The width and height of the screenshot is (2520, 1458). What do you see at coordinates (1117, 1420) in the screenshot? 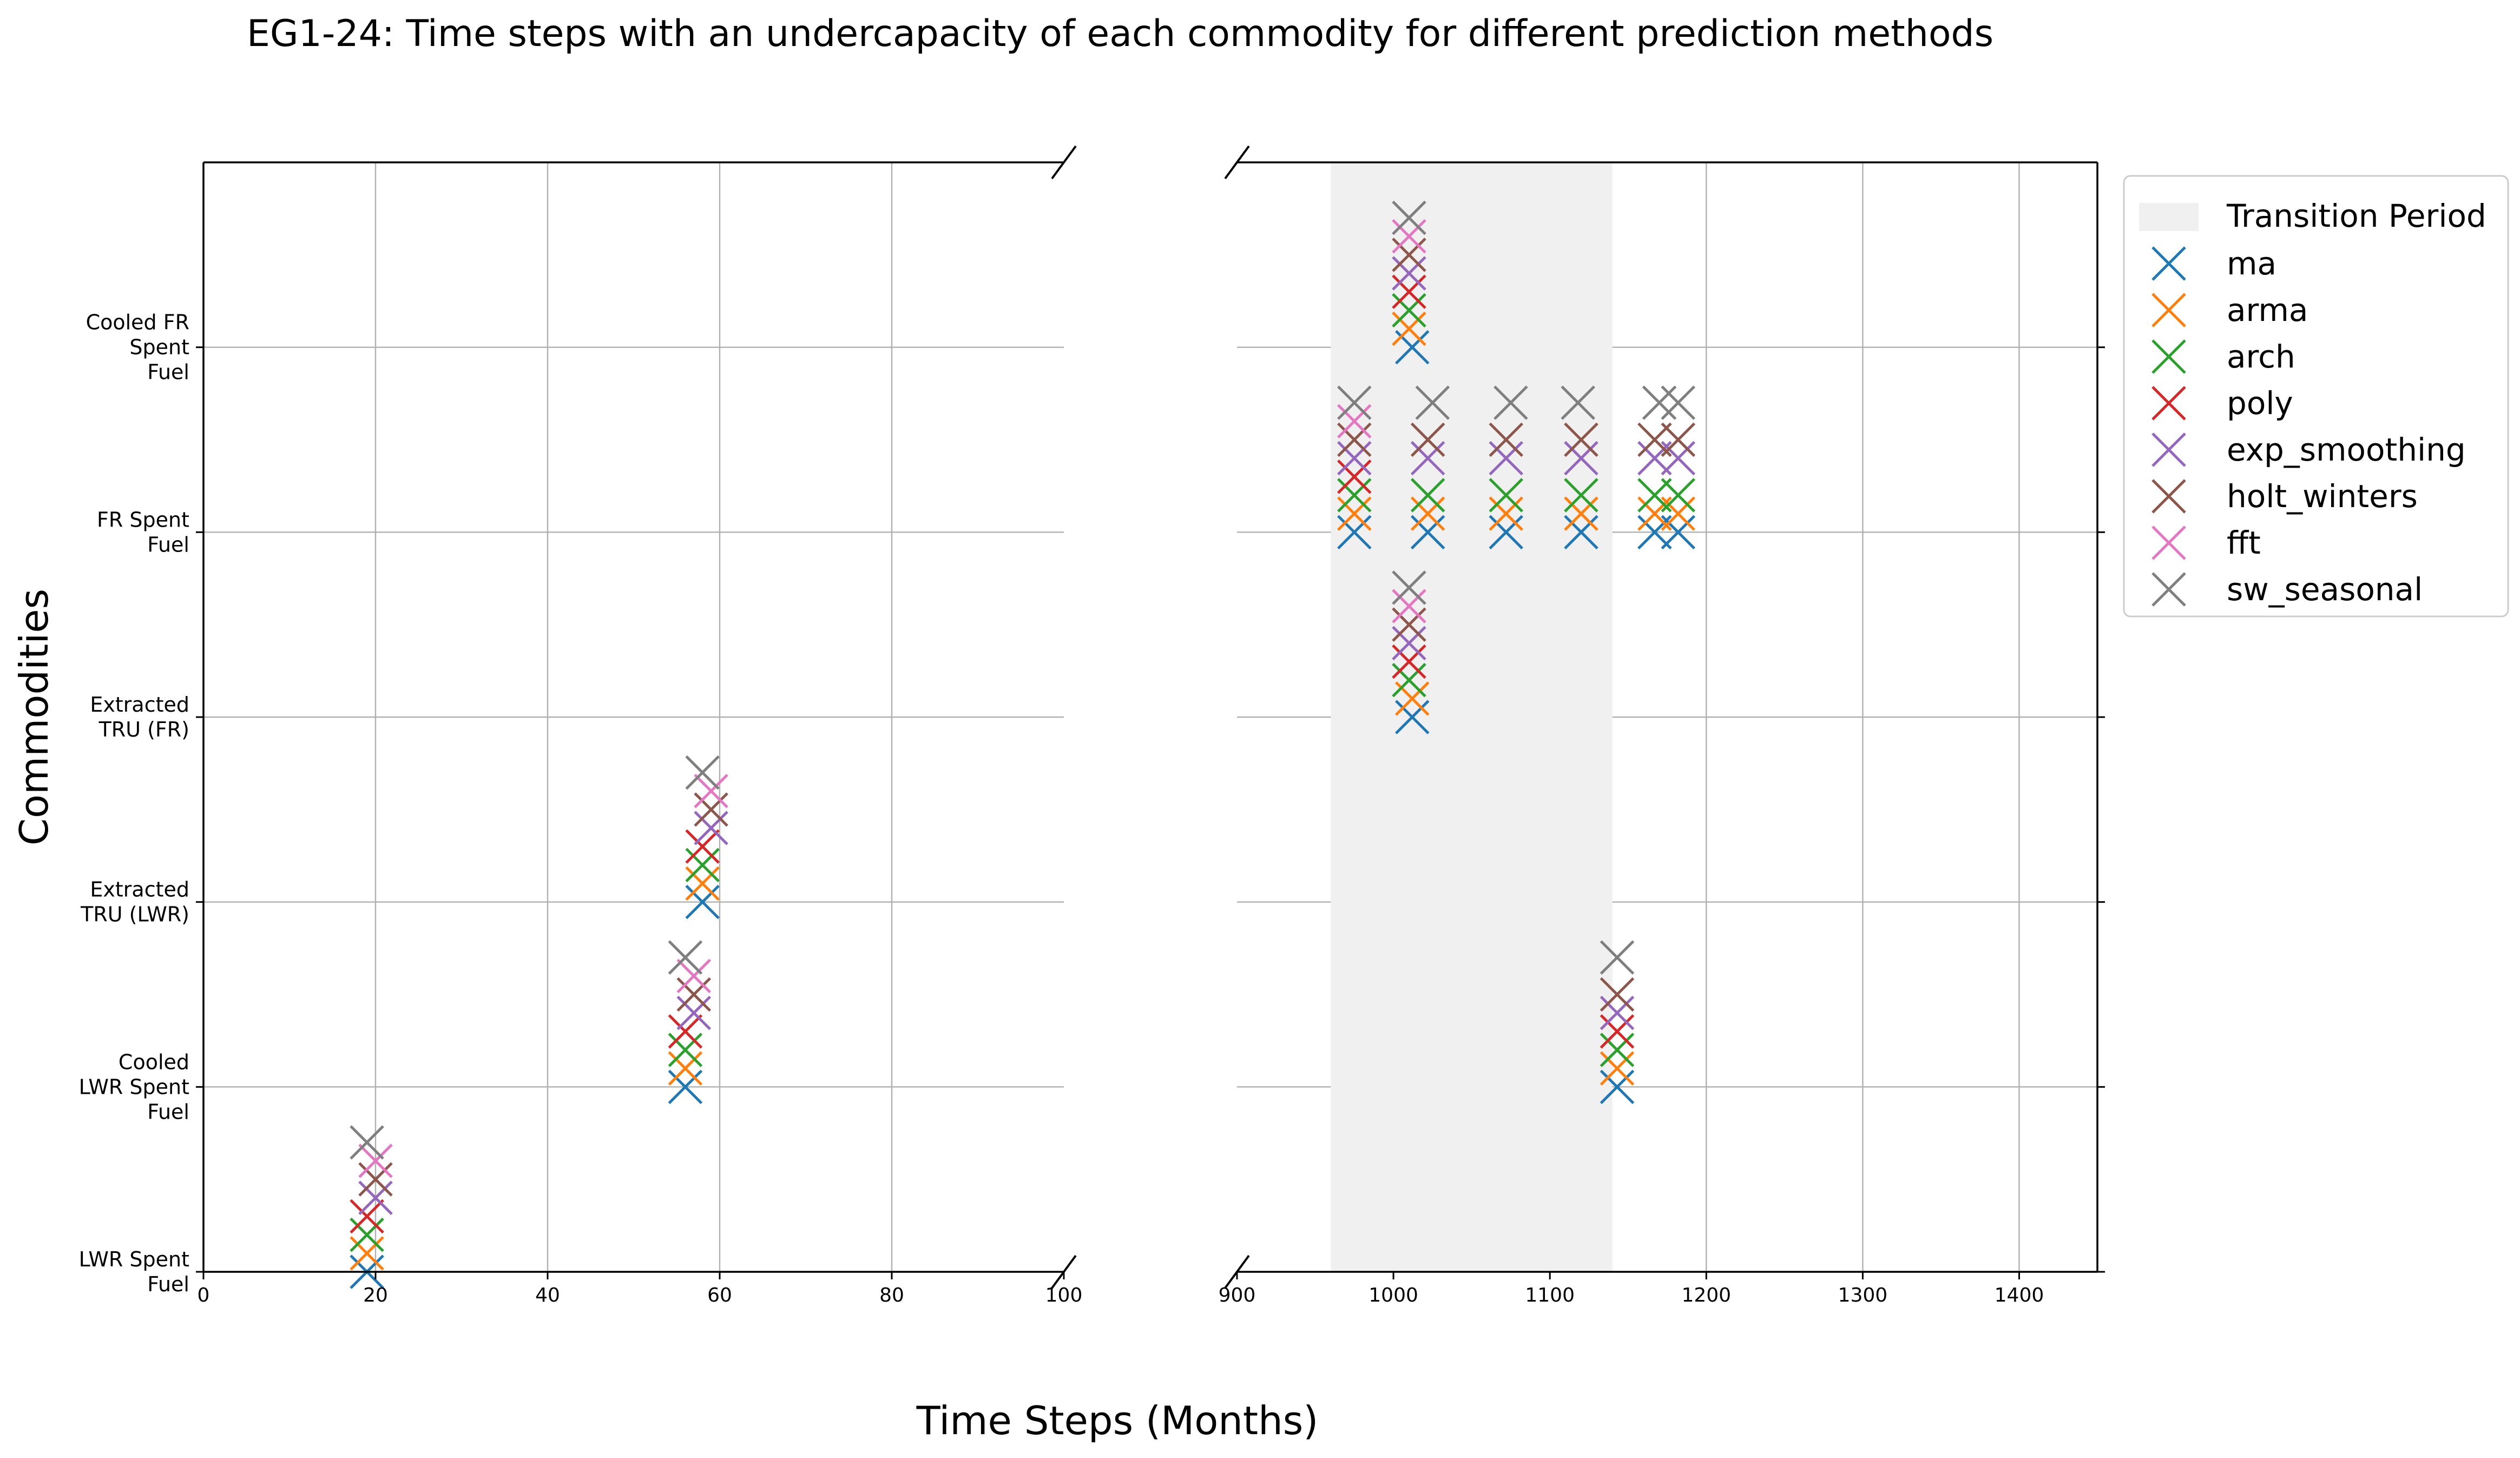
I see `x-axis-label: Time Steps (Months)` at bounding box center [1117, 1420].